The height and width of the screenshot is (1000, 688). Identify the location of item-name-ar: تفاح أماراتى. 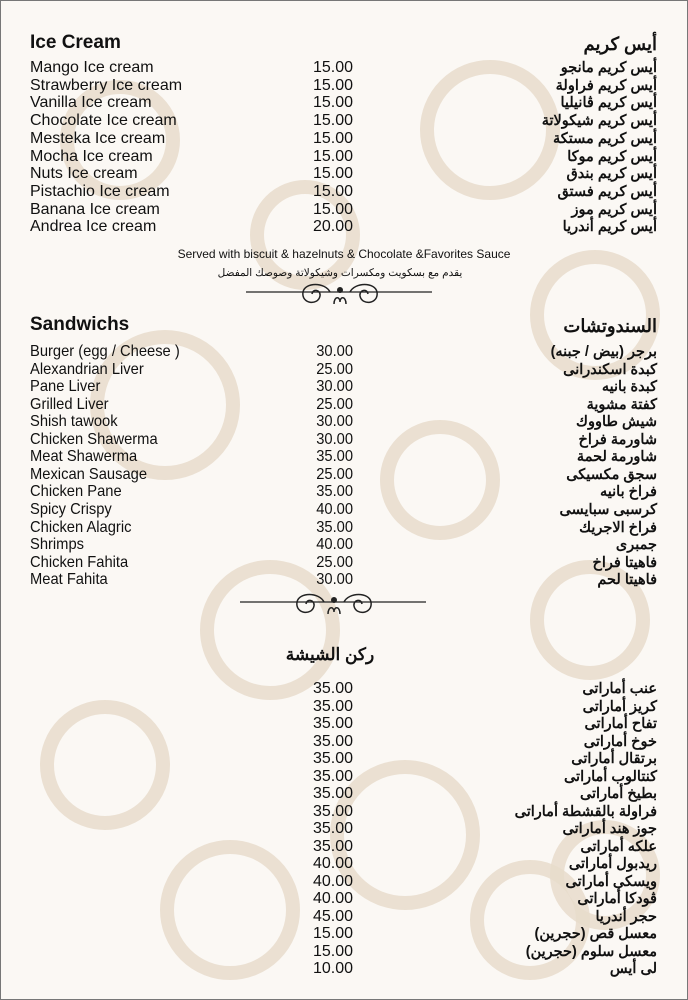
(620, 724).